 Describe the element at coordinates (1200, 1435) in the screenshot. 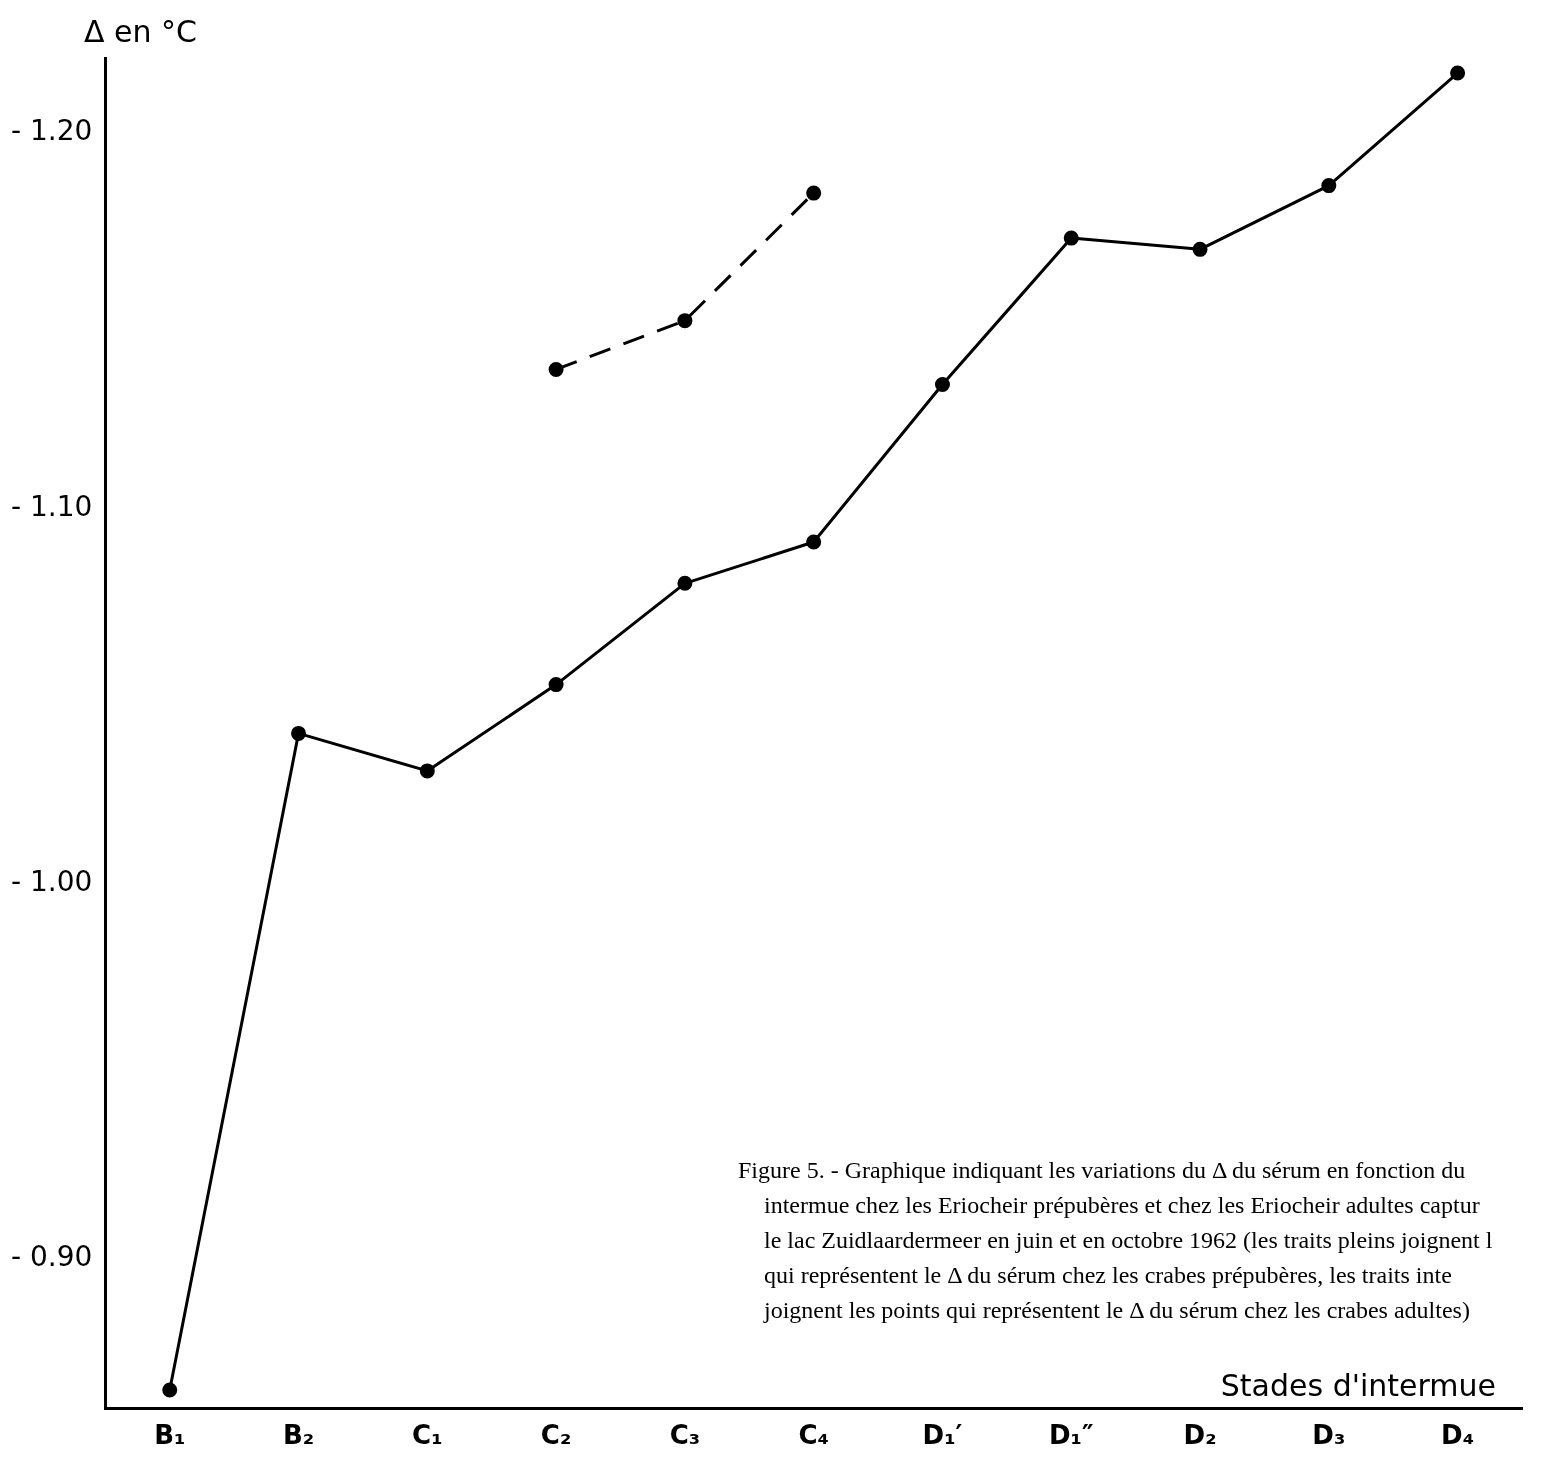

I see `x-tick-label: D₂` at that location.